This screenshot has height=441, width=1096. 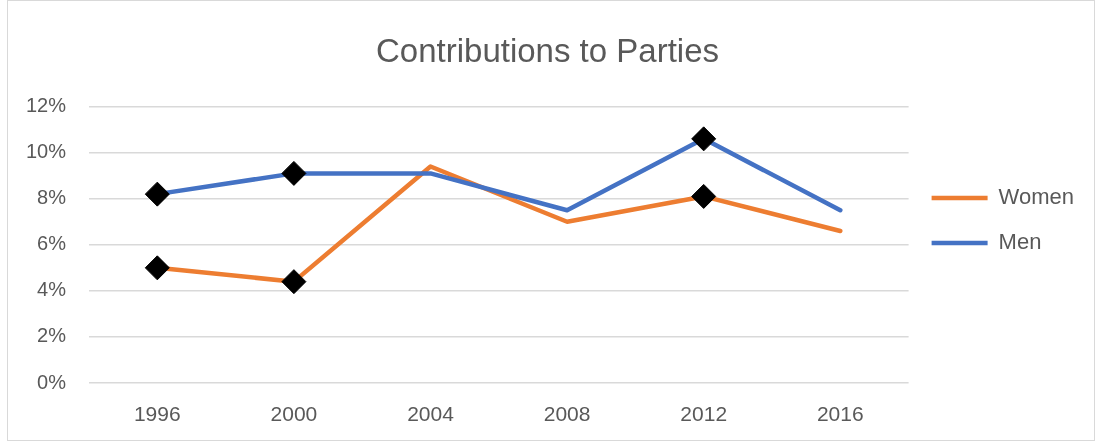 What do you see at coordinates (52, 335) in the screenshot?
I see `y-tick-label: 2%` at bounding box center [52, 335].